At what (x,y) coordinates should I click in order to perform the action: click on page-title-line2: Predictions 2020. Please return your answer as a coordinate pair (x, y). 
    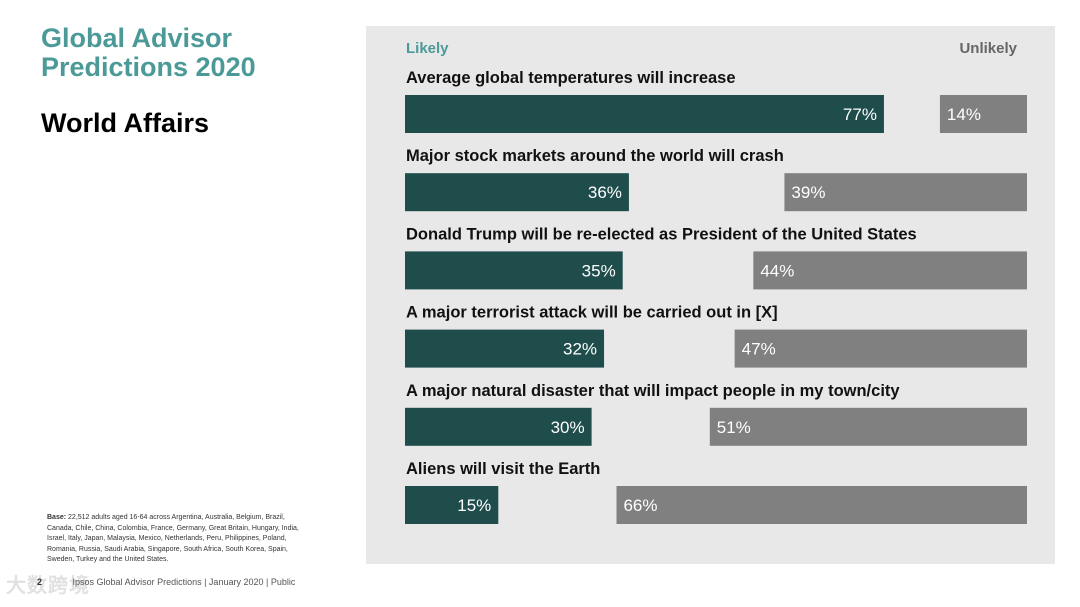
    Looking at the image, I should click on (148, 67).